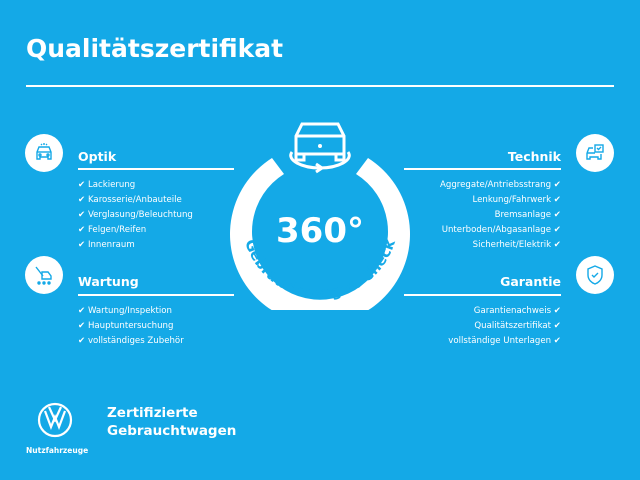 The image size is (640, 480). What do you see at coordinates (530, 281) in the screenshot?
I see `section-heading-garantie: Garantie` at bounding box center [530, 281].